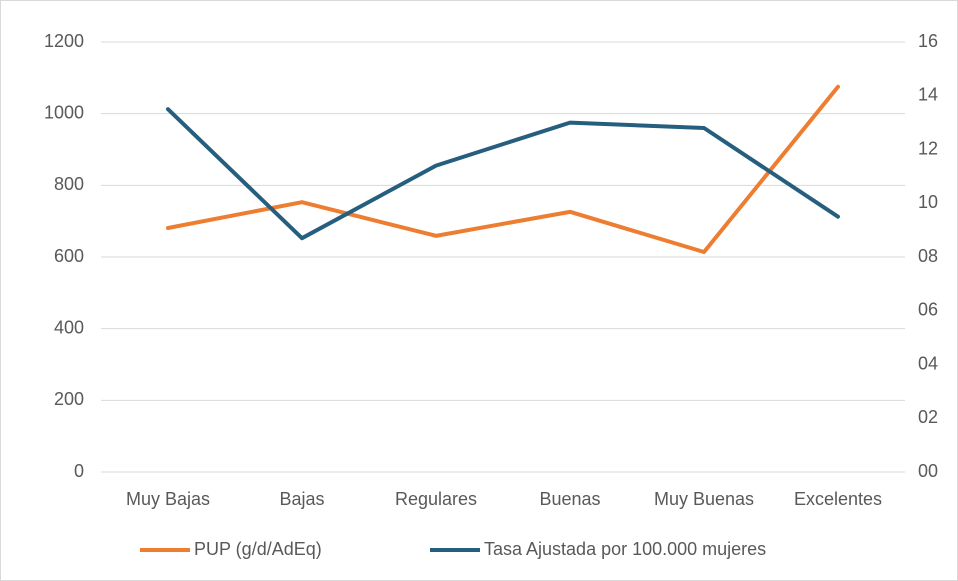 The width and height of the screenshot is (958, 581). What do you see at coordinates (69, 327) in the screenshot?
I see `y-tick-label: 400` at bounding box center [69, 327].